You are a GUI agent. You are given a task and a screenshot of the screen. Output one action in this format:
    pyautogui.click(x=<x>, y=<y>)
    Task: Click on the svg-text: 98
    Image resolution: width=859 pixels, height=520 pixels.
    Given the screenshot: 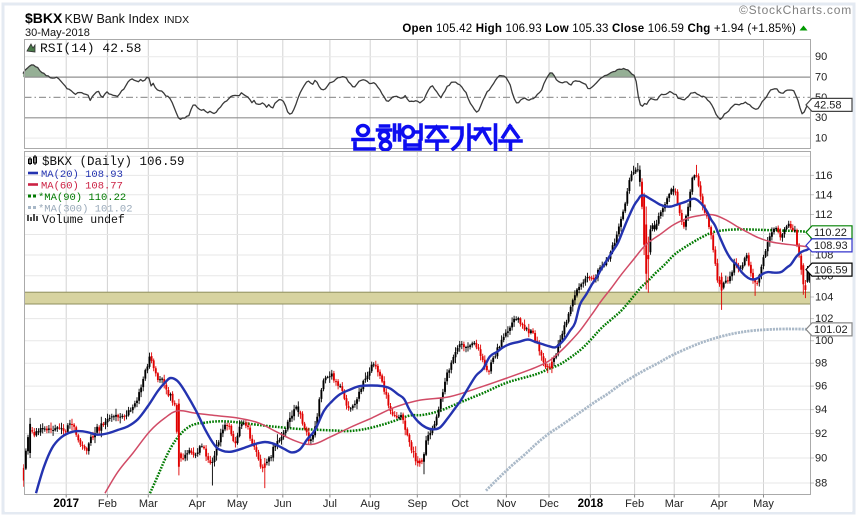 What is the action you would take?
    pyautogui.click(x=821, y=364)
    